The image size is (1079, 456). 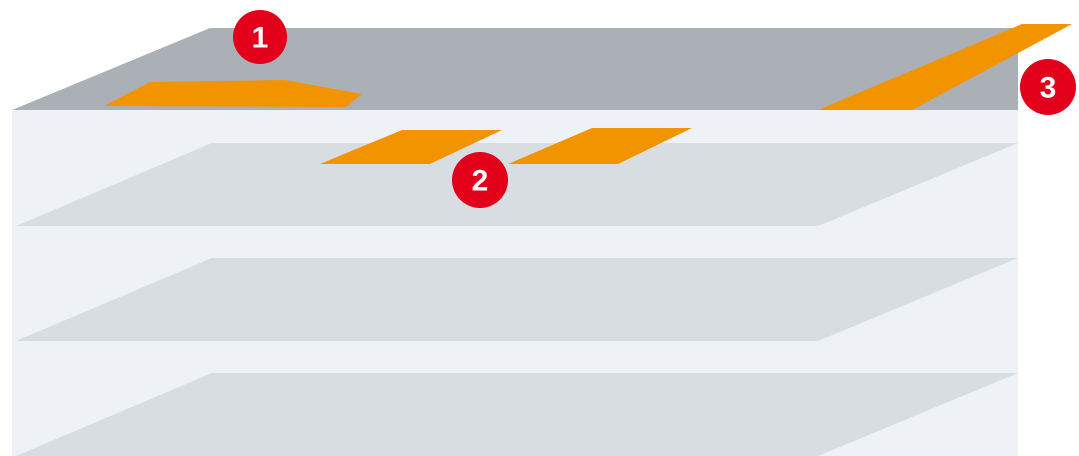 I want to click on badge-label: 3, so click(x=1048, y=88).